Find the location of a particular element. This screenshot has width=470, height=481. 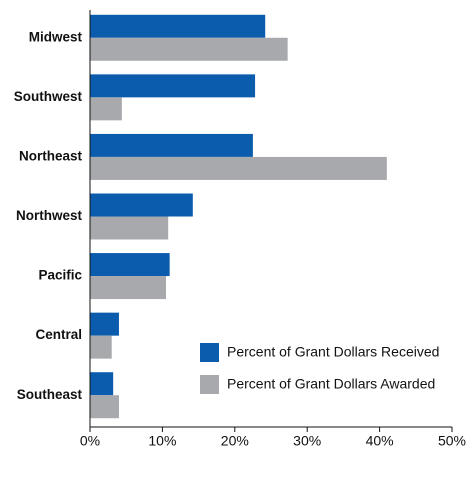

x-tick-label: 50% is located at coordinates (452, 441).